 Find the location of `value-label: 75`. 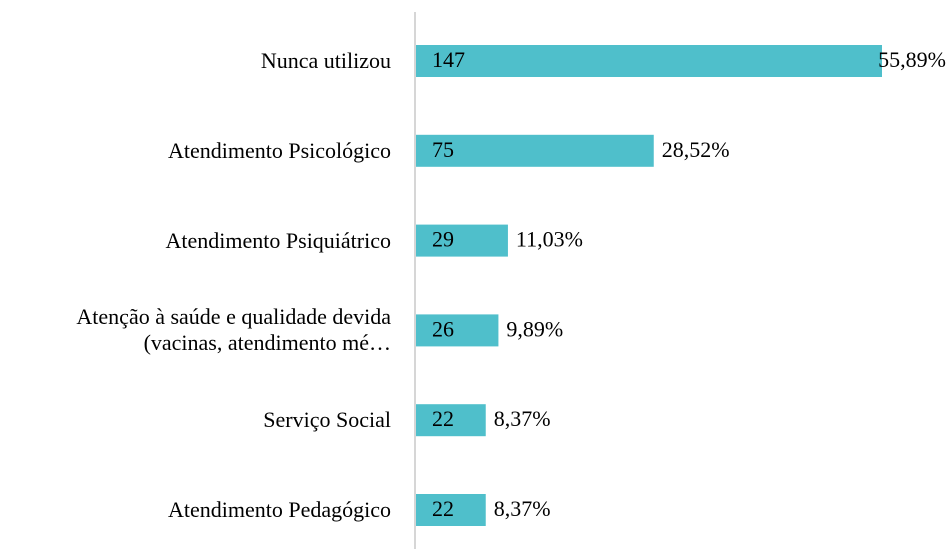

value-label: 75 is located at coordinates (443, 149).